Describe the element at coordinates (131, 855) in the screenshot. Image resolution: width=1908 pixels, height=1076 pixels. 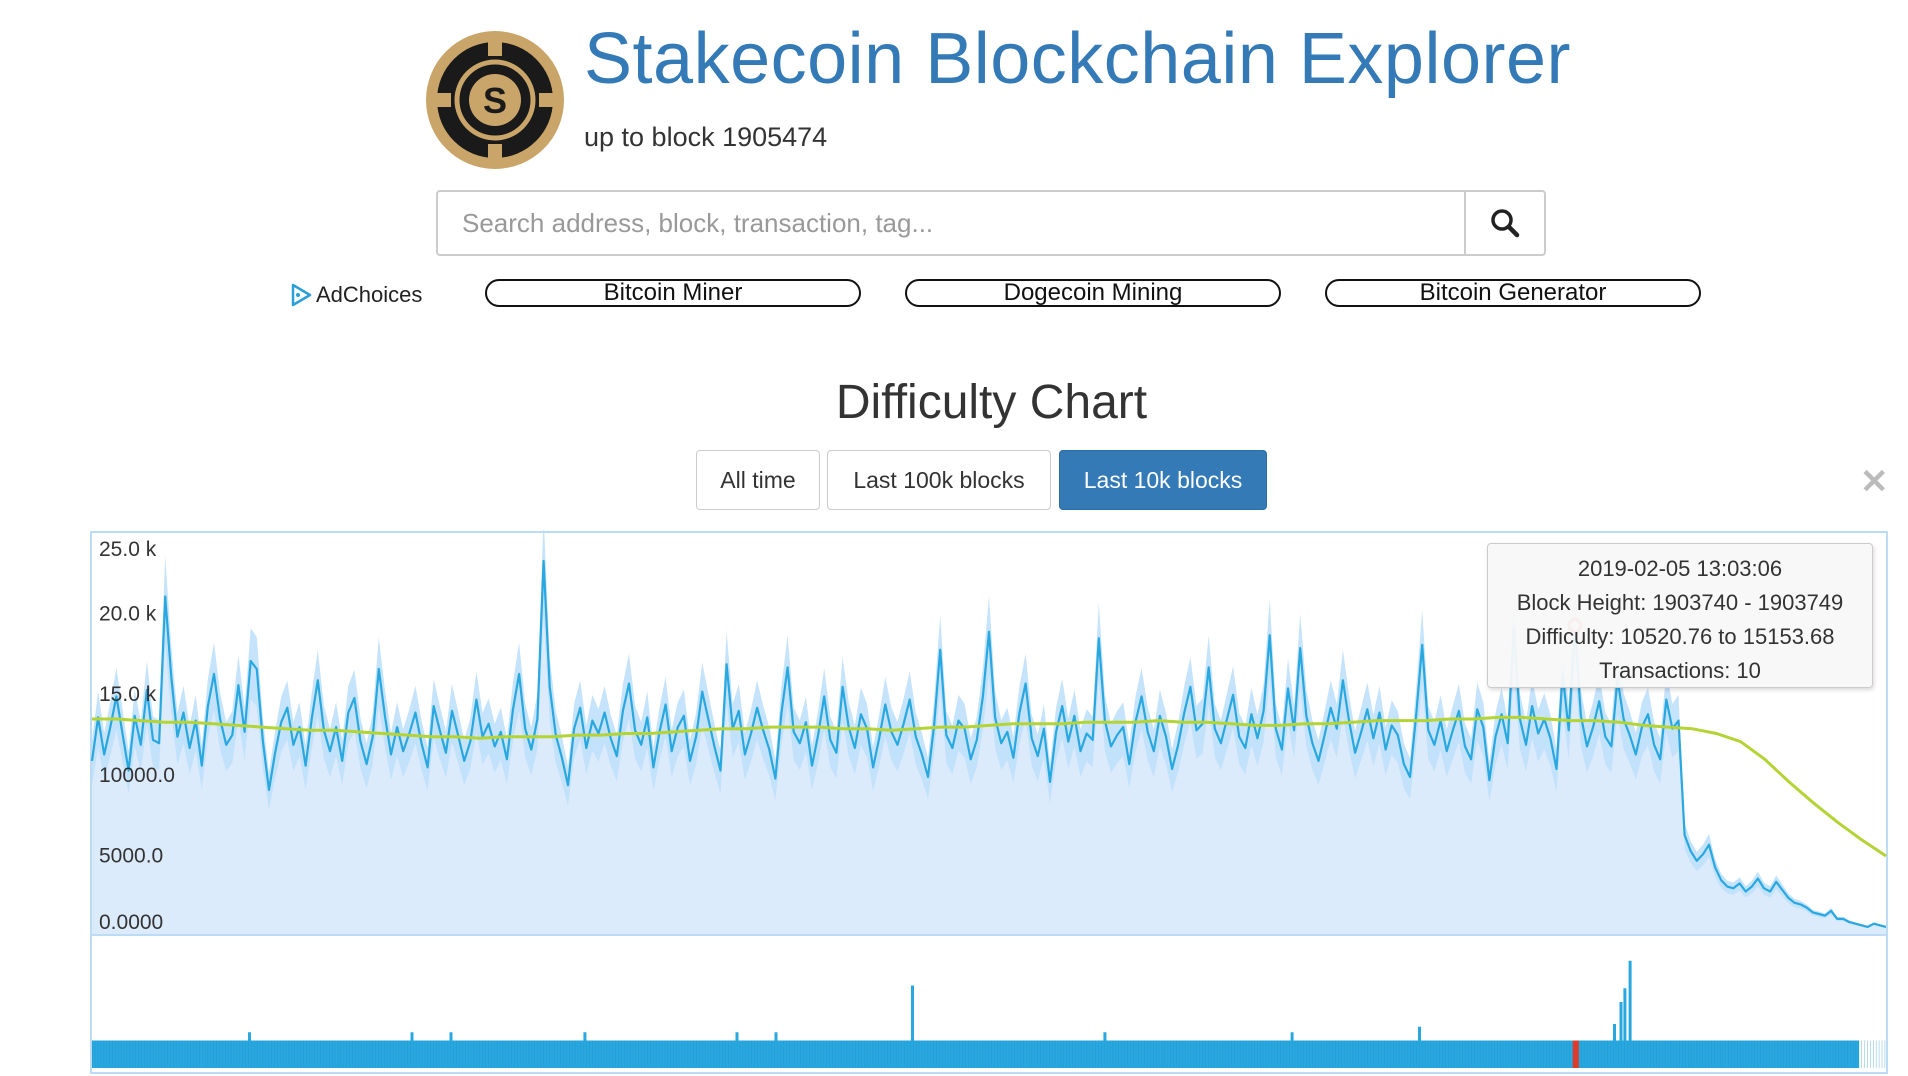
I see `y-tick-label: 5000.0` at that location.